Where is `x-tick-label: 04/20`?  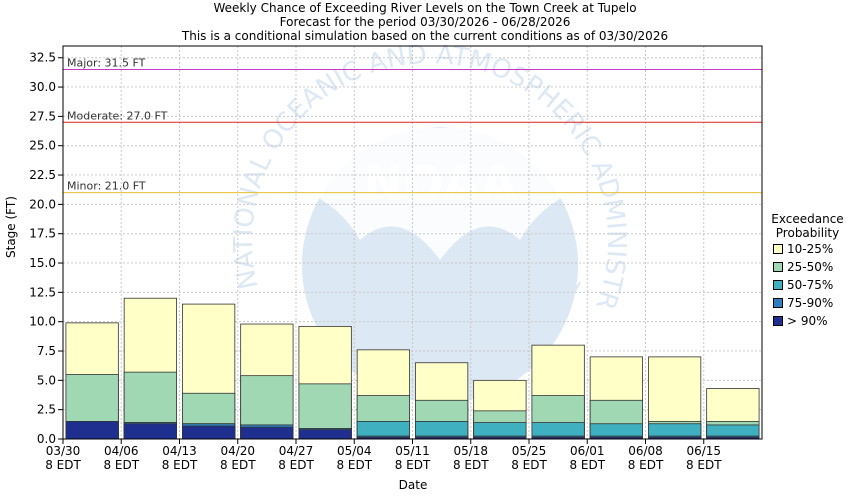
x-tick-label: 04/20 is located at coordinates (237, 451).